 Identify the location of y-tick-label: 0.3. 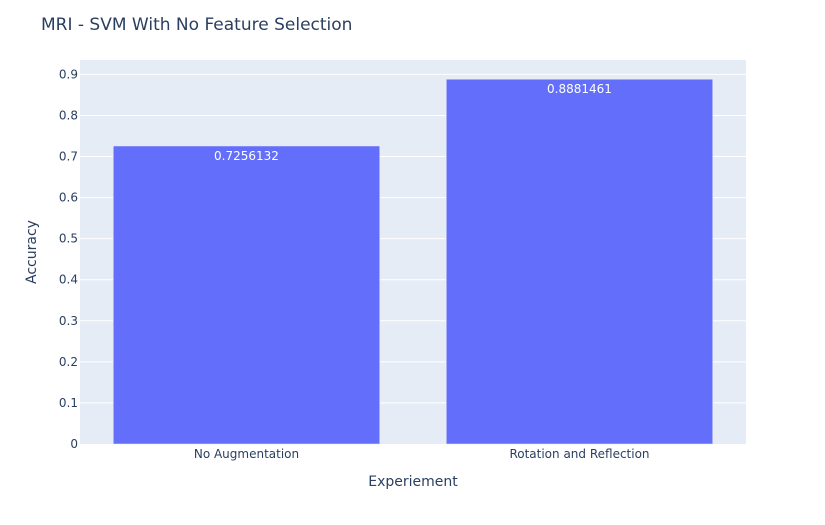
(68, 321).